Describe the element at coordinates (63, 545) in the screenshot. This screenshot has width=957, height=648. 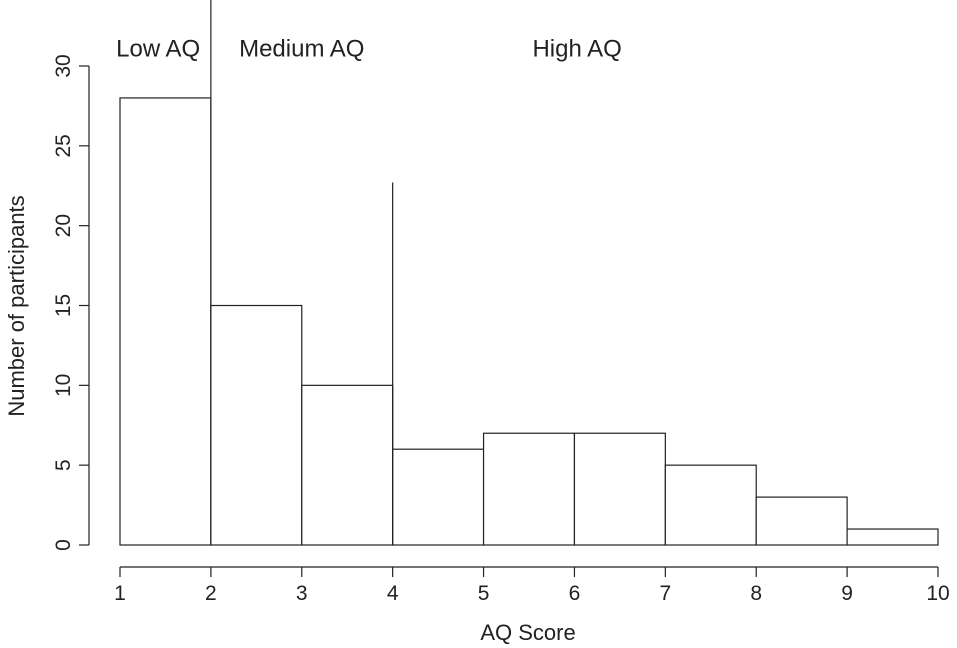
I see `y-tick-label-0: 0` at that location.